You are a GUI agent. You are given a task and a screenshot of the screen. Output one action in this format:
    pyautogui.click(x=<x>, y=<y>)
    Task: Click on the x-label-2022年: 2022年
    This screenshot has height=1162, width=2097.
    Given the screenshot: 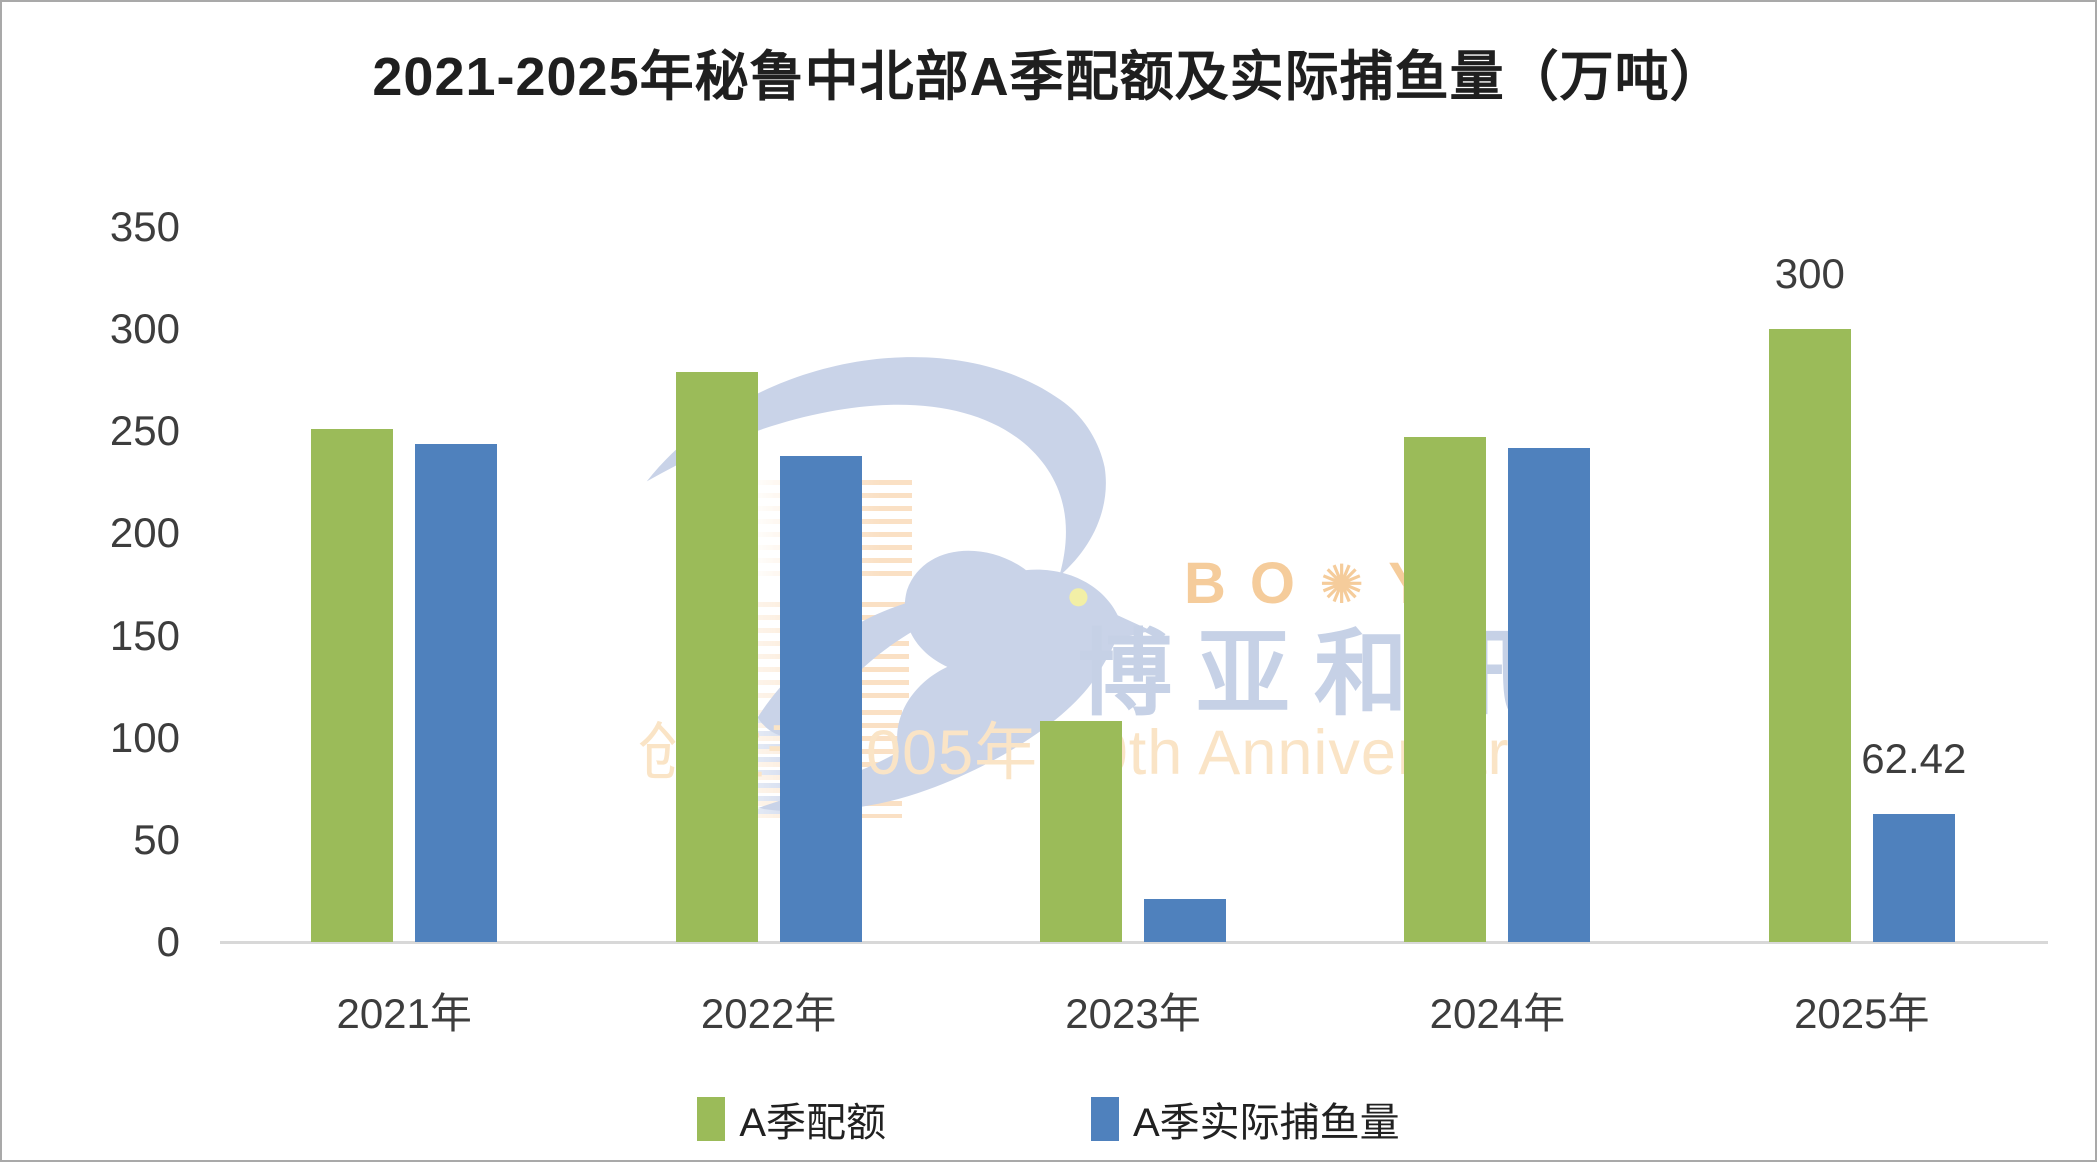 What is the action you would take?
    pyautogui.click(x=768, y=1013)
    